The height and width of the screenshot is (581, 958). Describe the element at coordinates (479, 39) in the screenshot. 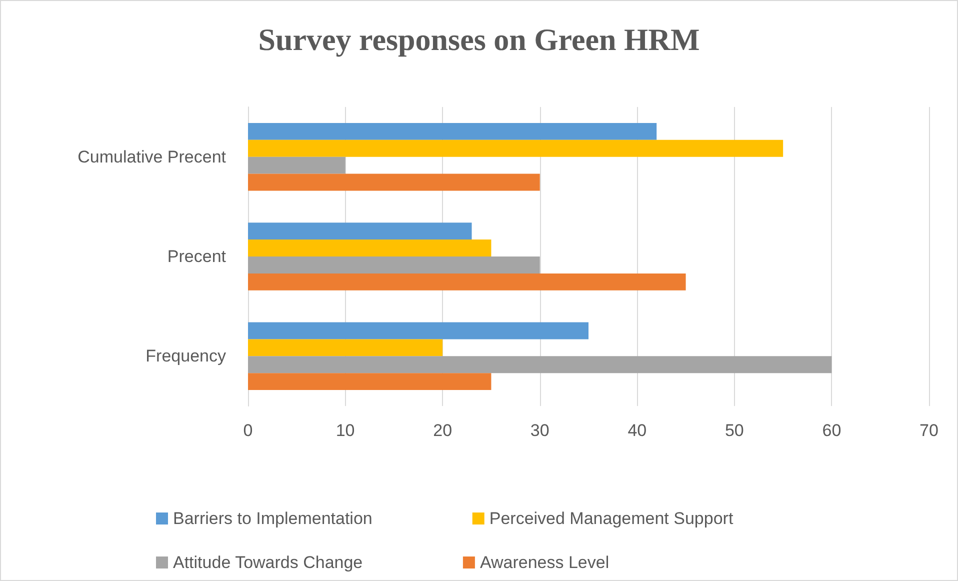

I see `chart-title: Survey responses on Green HRM` at that location.